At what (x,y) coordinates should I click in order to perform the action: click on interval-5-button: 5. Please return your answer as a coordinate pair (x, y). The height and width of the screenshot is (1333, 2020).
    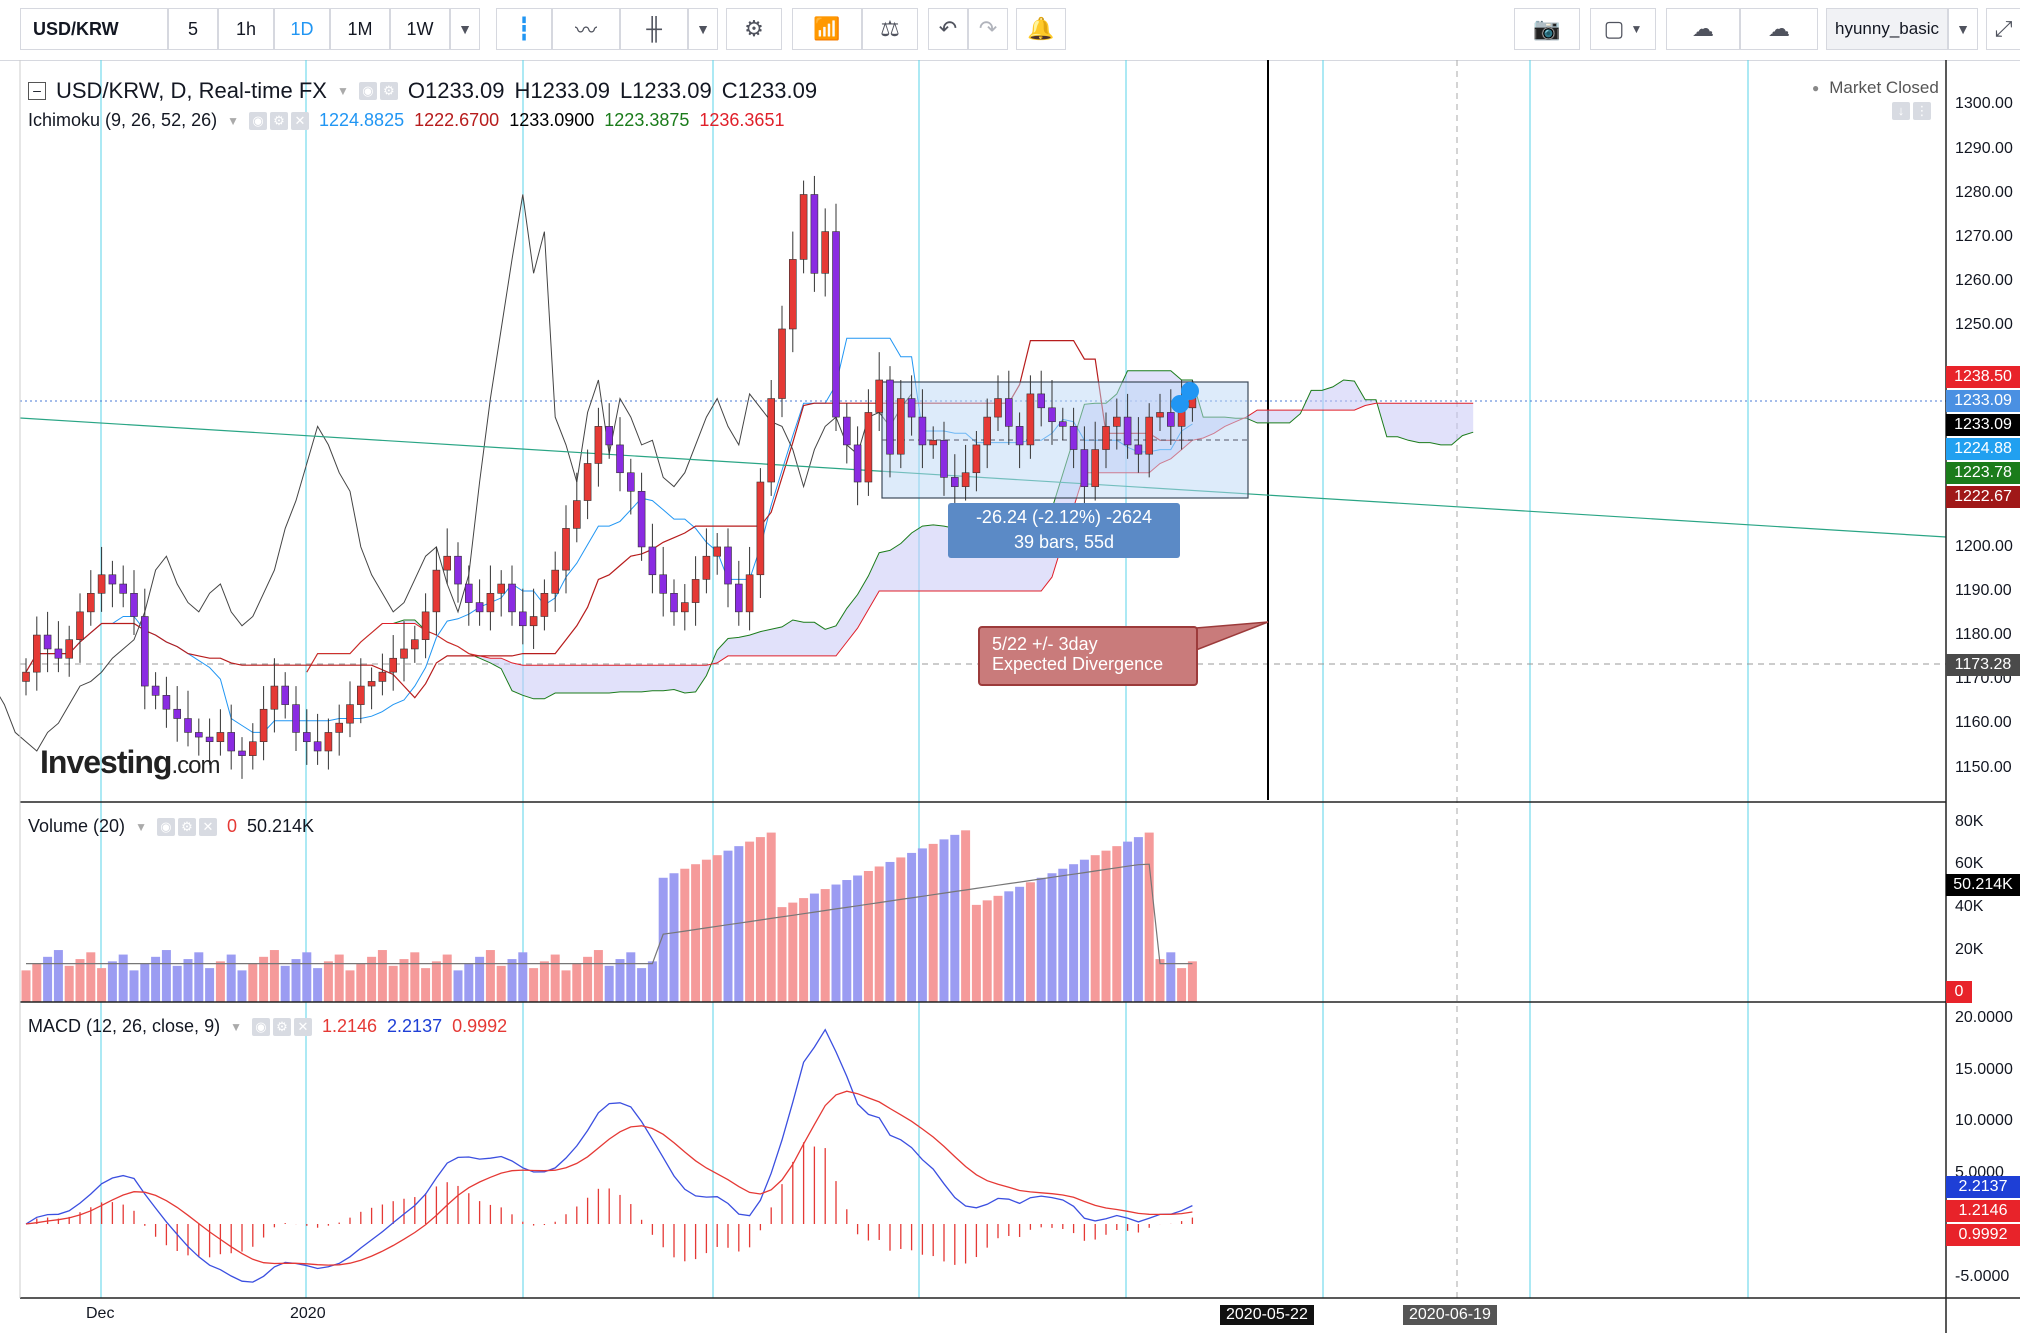
    Looking at the image, I should click on (193, 29).